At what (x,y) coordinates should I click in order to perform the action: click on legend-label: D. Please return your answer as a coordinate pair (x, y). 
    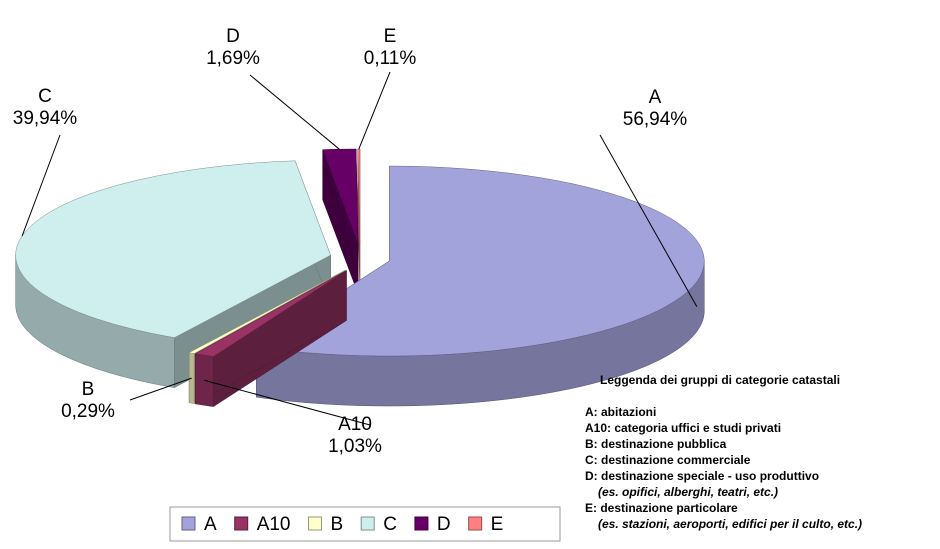
    Looking at the image, I should click on (444, 524).